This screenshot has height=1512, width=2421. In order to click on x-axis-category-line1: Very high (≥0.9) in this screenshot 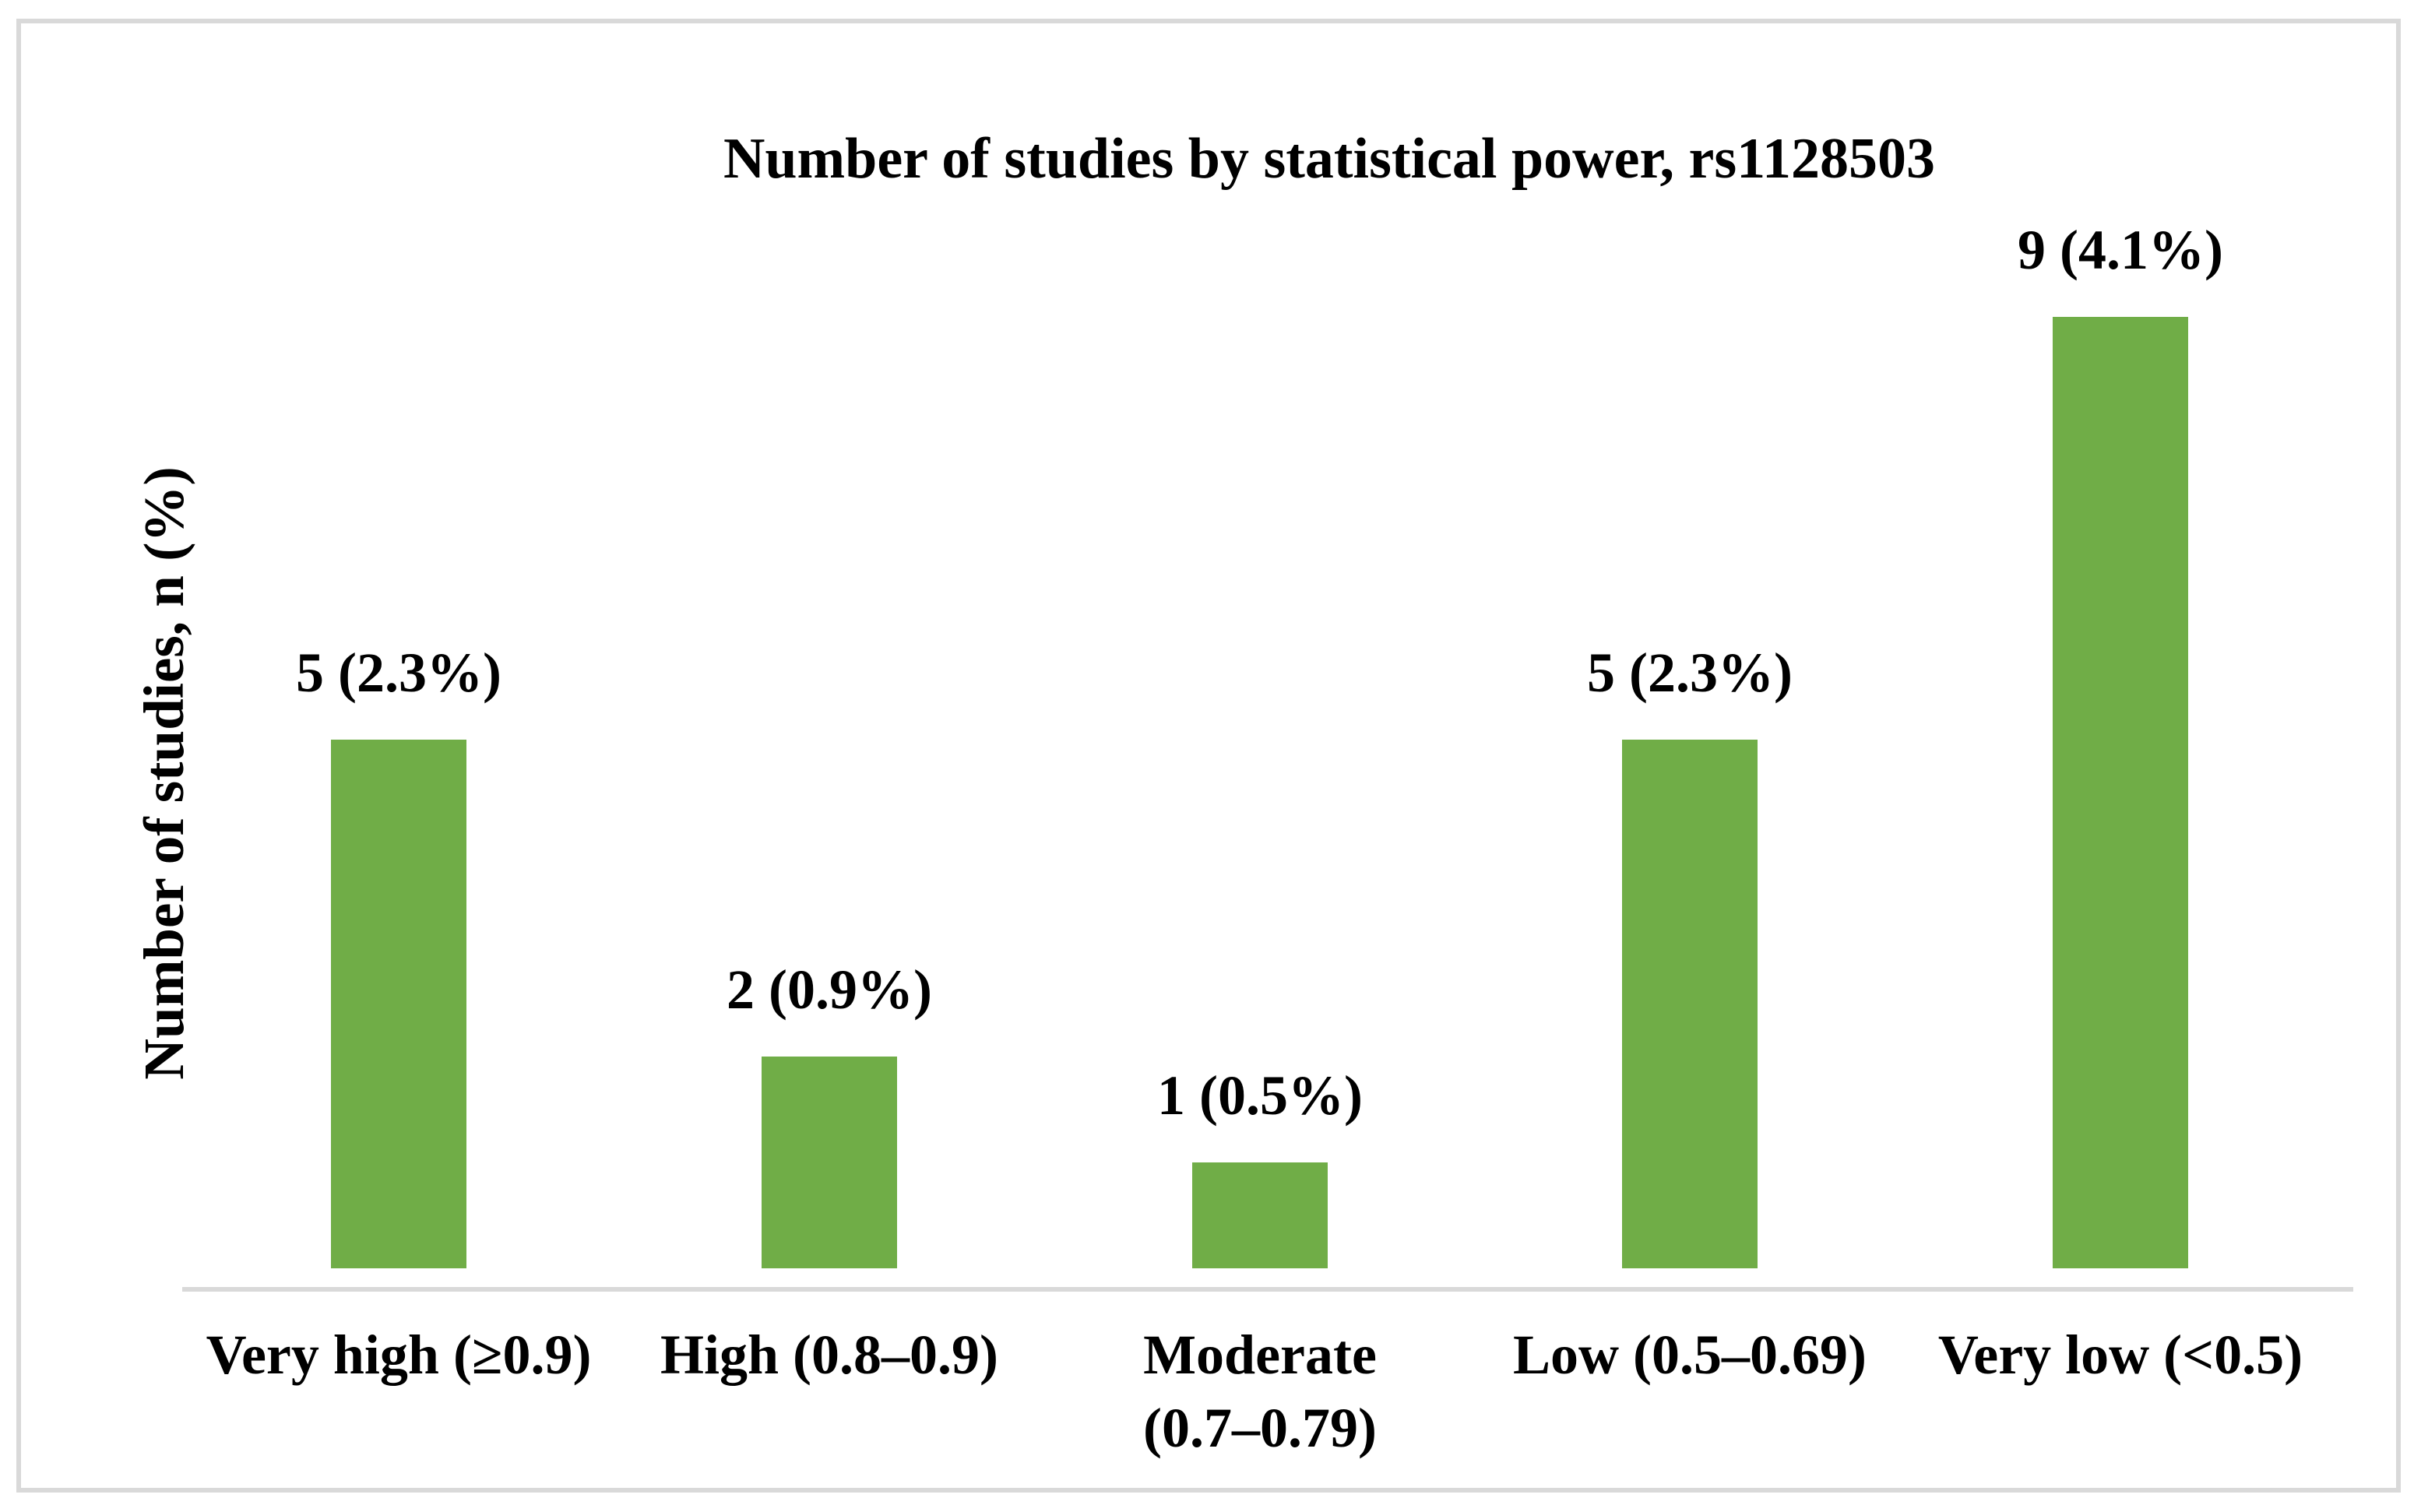, I will do `click(399, 1355)`.